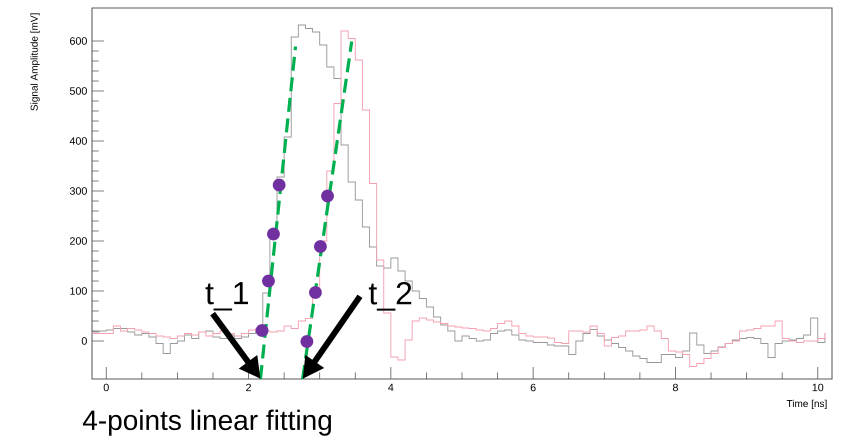 This screenshot has width=859, height=438. Describe the element at coordinates (78, 191) in the screenshot. I see `y-tick-label: 300` at that location.